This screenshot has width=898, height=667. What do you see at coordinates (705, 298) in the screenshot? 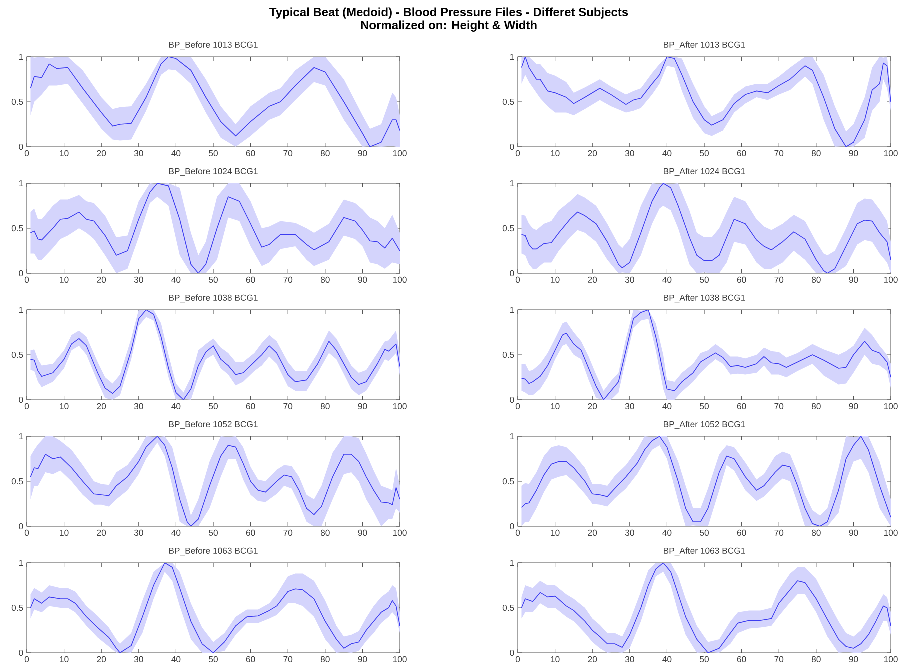
I see `chart-title: BP_After 1038 BCG1` at bounding box center [705, 298].